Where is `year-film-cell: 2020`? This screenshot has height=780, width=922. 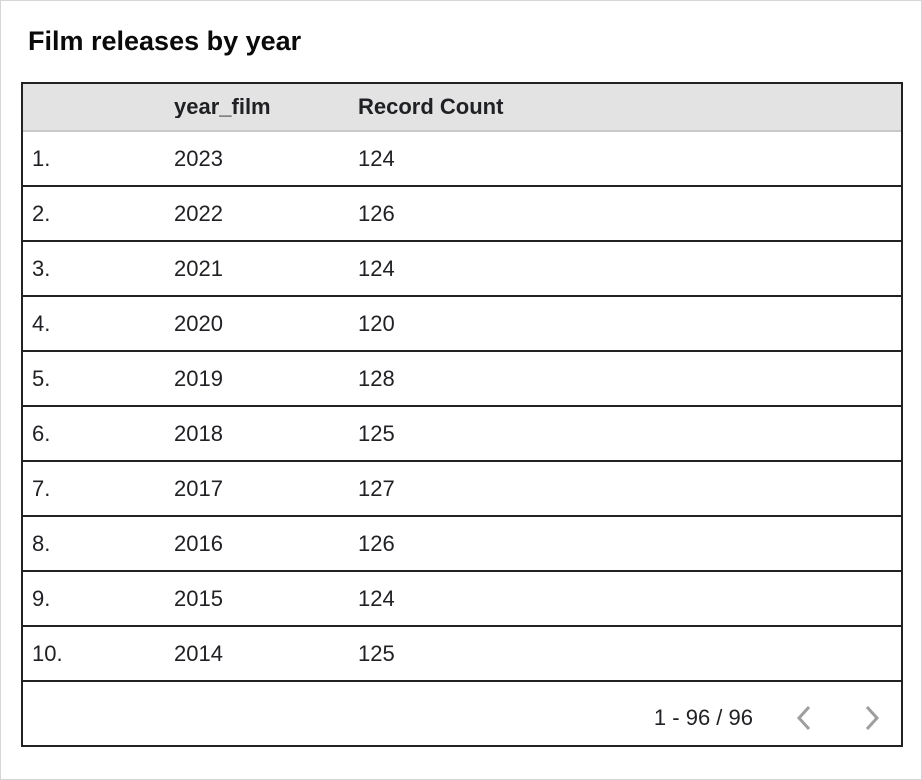
year-film-cell: 2020 is located at coordinates (198, 323).